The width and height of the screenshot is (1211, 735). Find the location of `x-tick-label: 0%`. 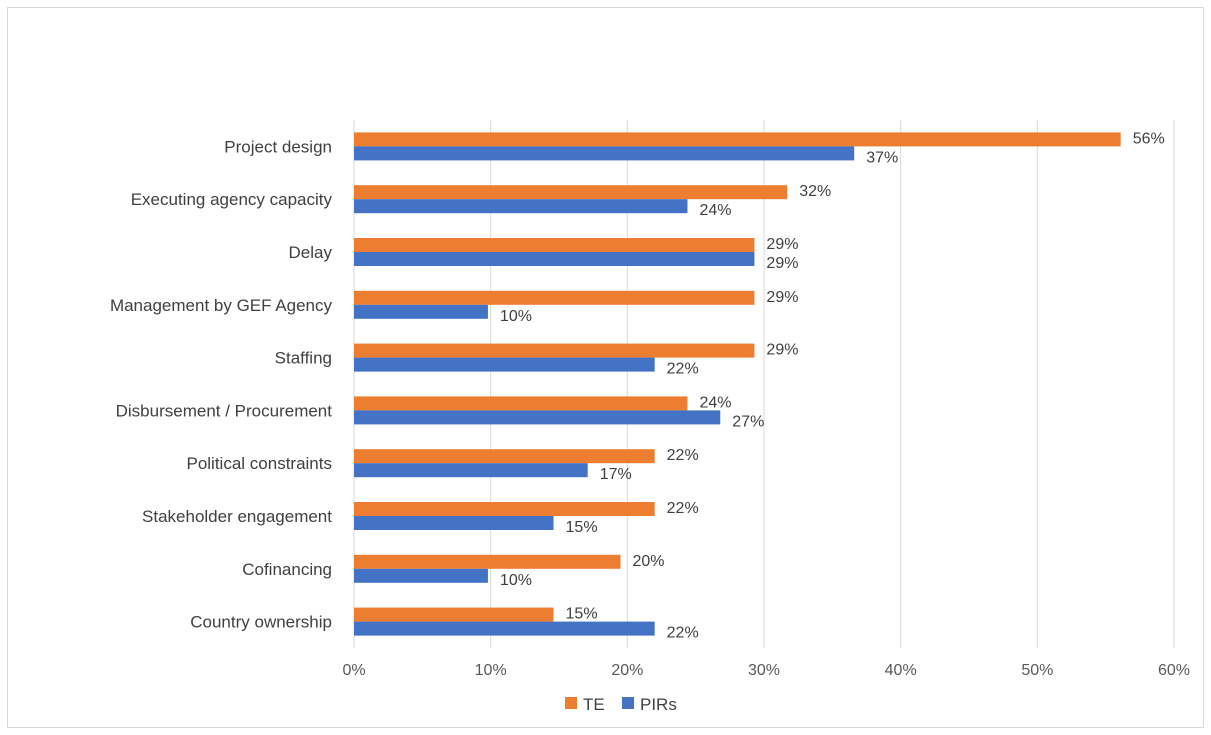

x-tick-label: 0% is located at coordinates (353, 670).